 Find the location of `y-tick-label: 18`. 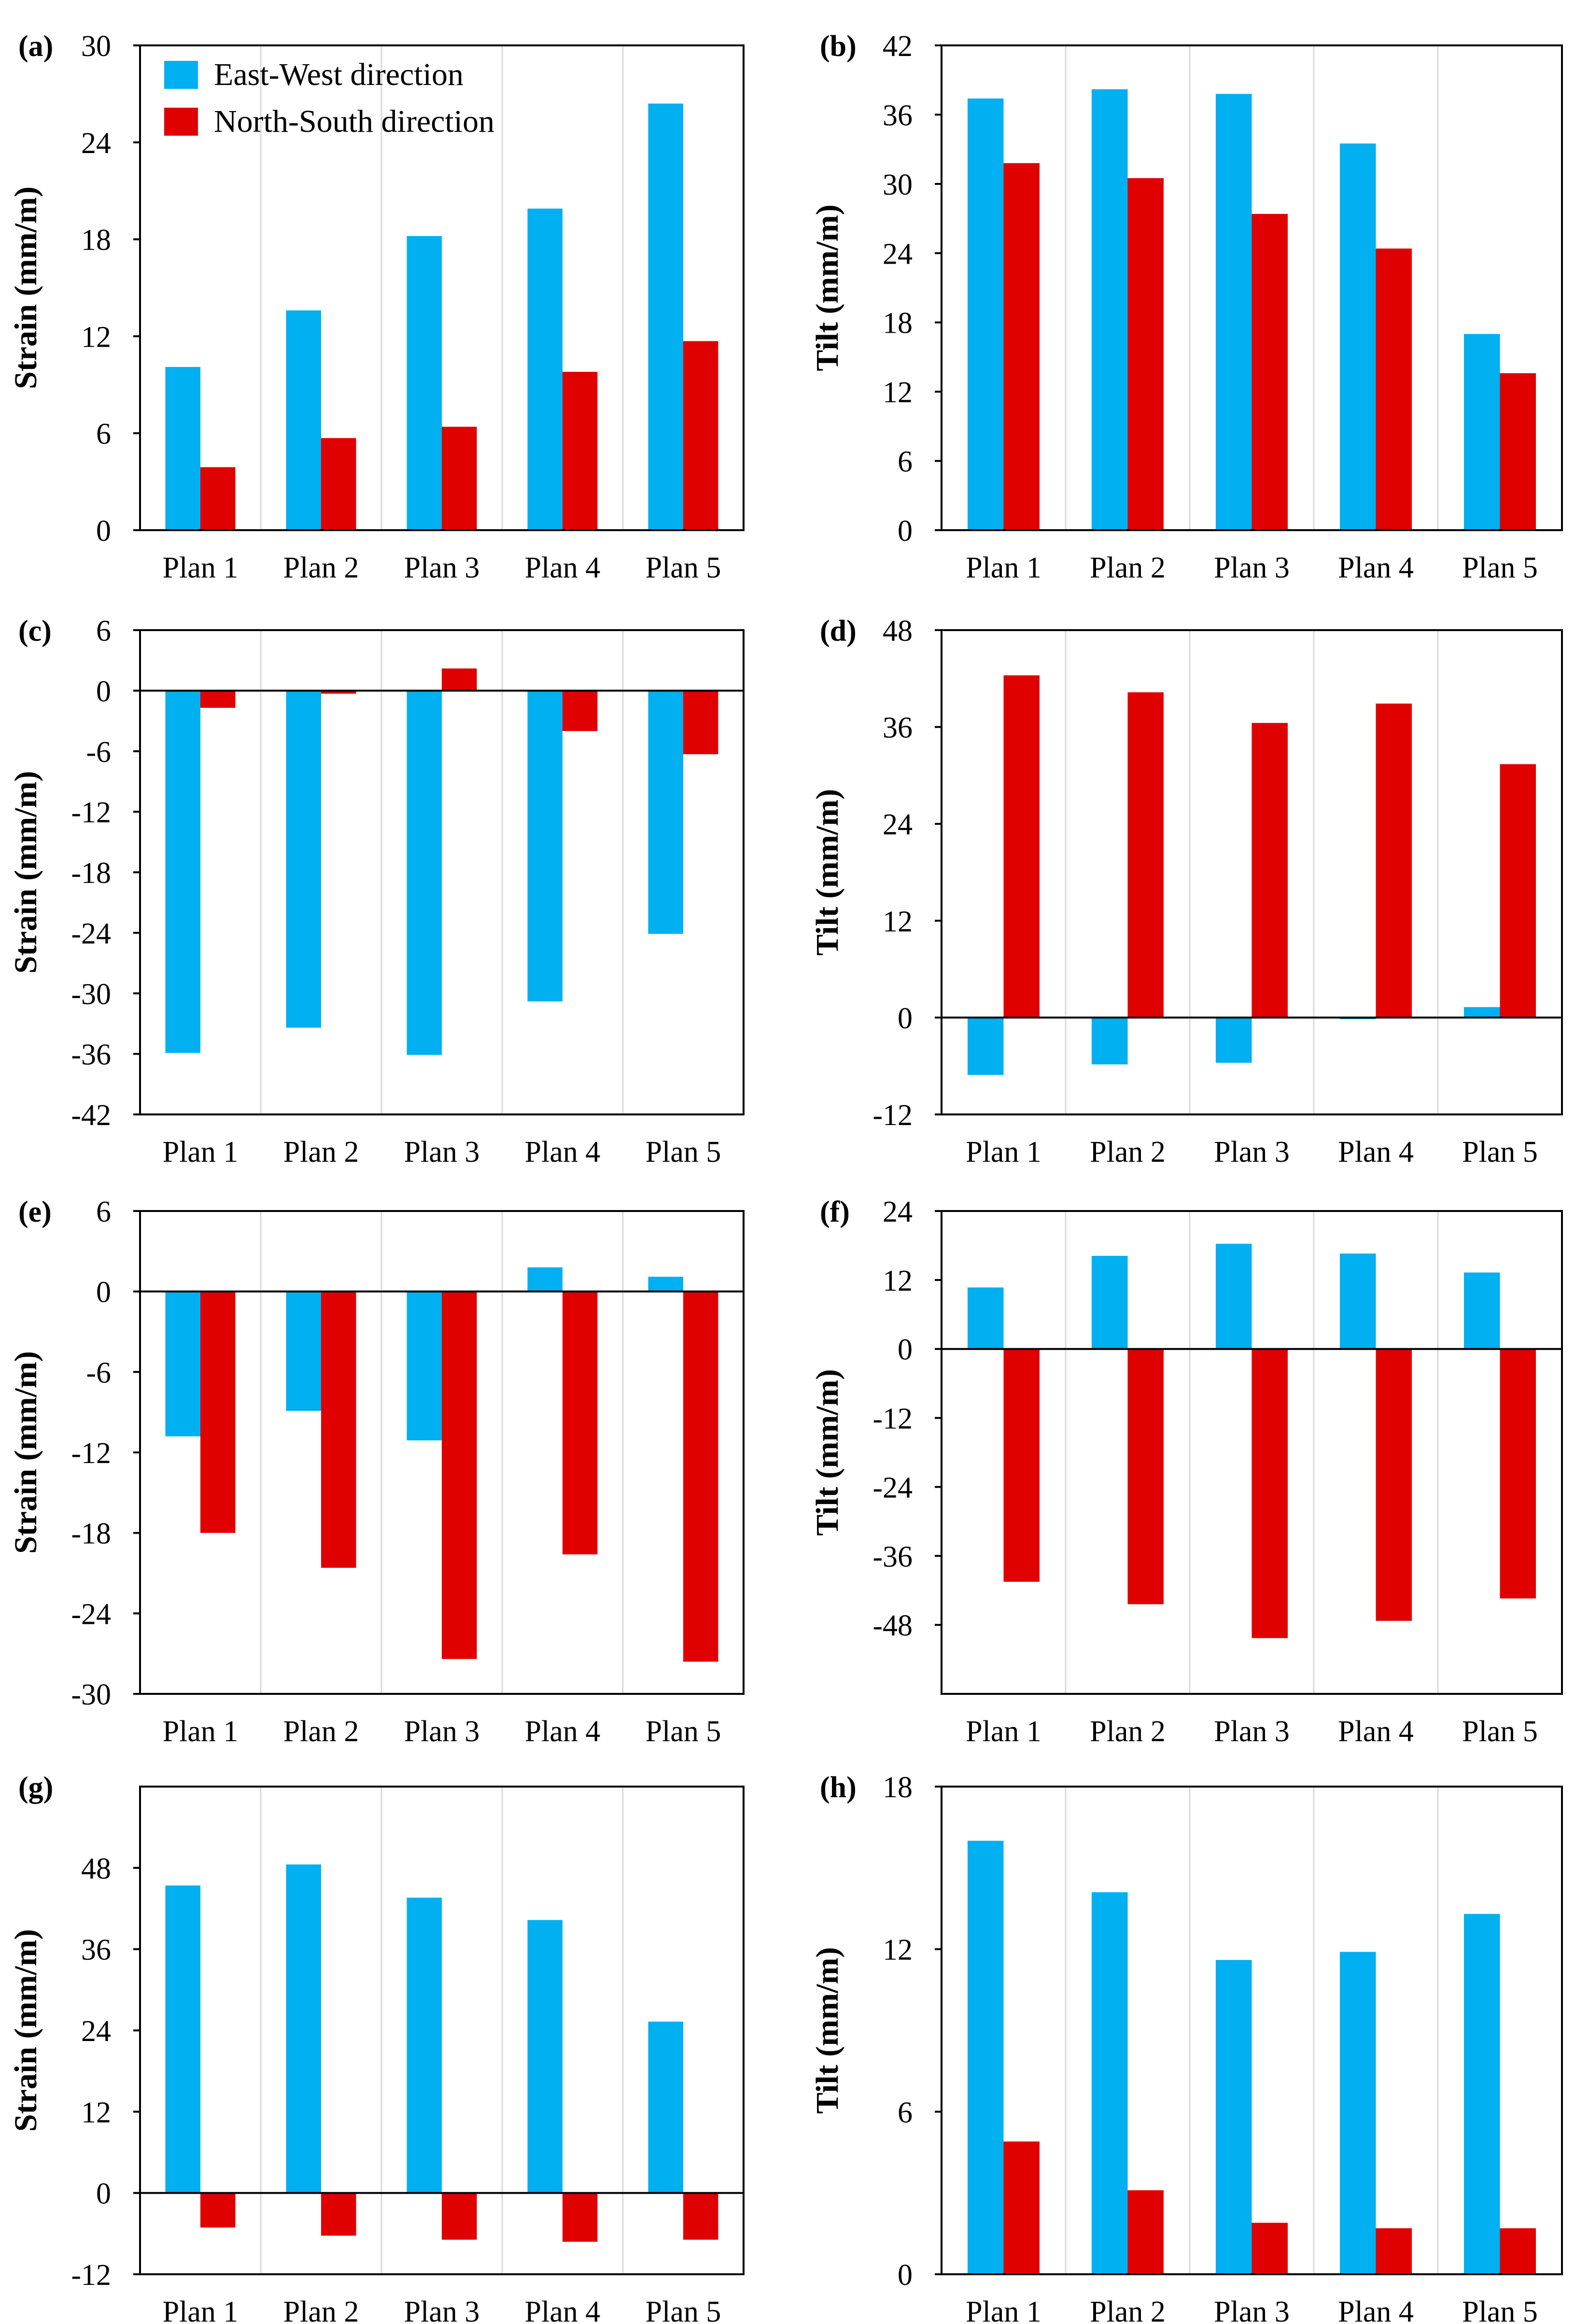

y-tick-label: 18 is located at coordinates (898, 324).